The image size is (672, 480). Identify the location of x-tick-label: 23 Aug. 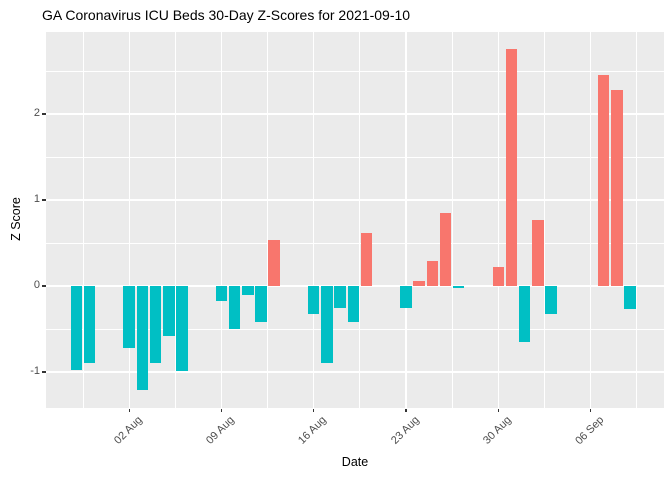
(405, 430).